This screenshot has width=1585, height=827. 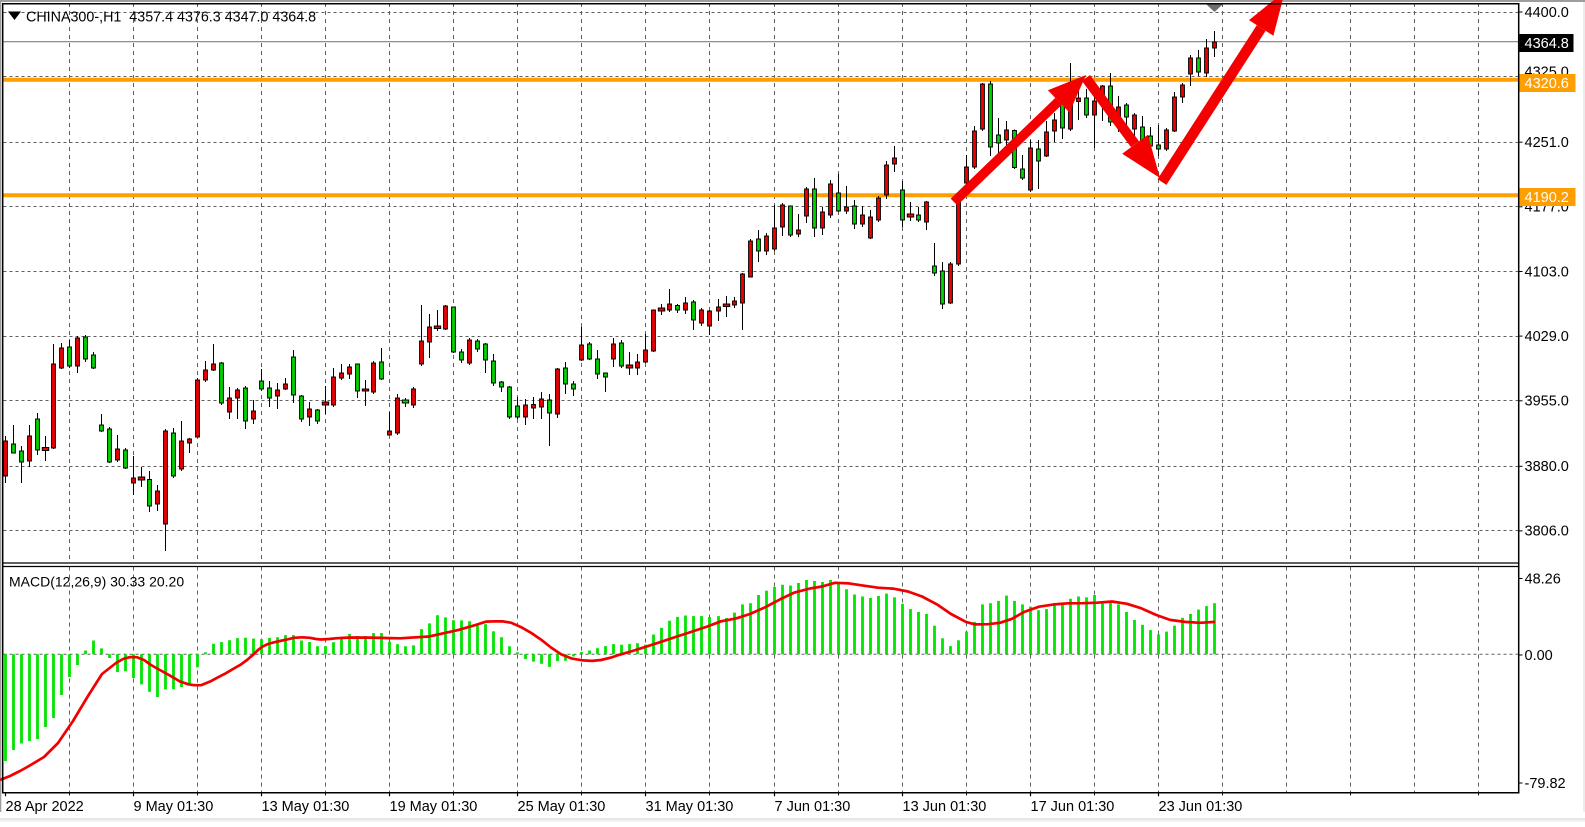 What do you see at coordinates (945, 807) in the screenshot?
I see `svg-text: 13 Jun 01:30` at bounding box center [945, 807].